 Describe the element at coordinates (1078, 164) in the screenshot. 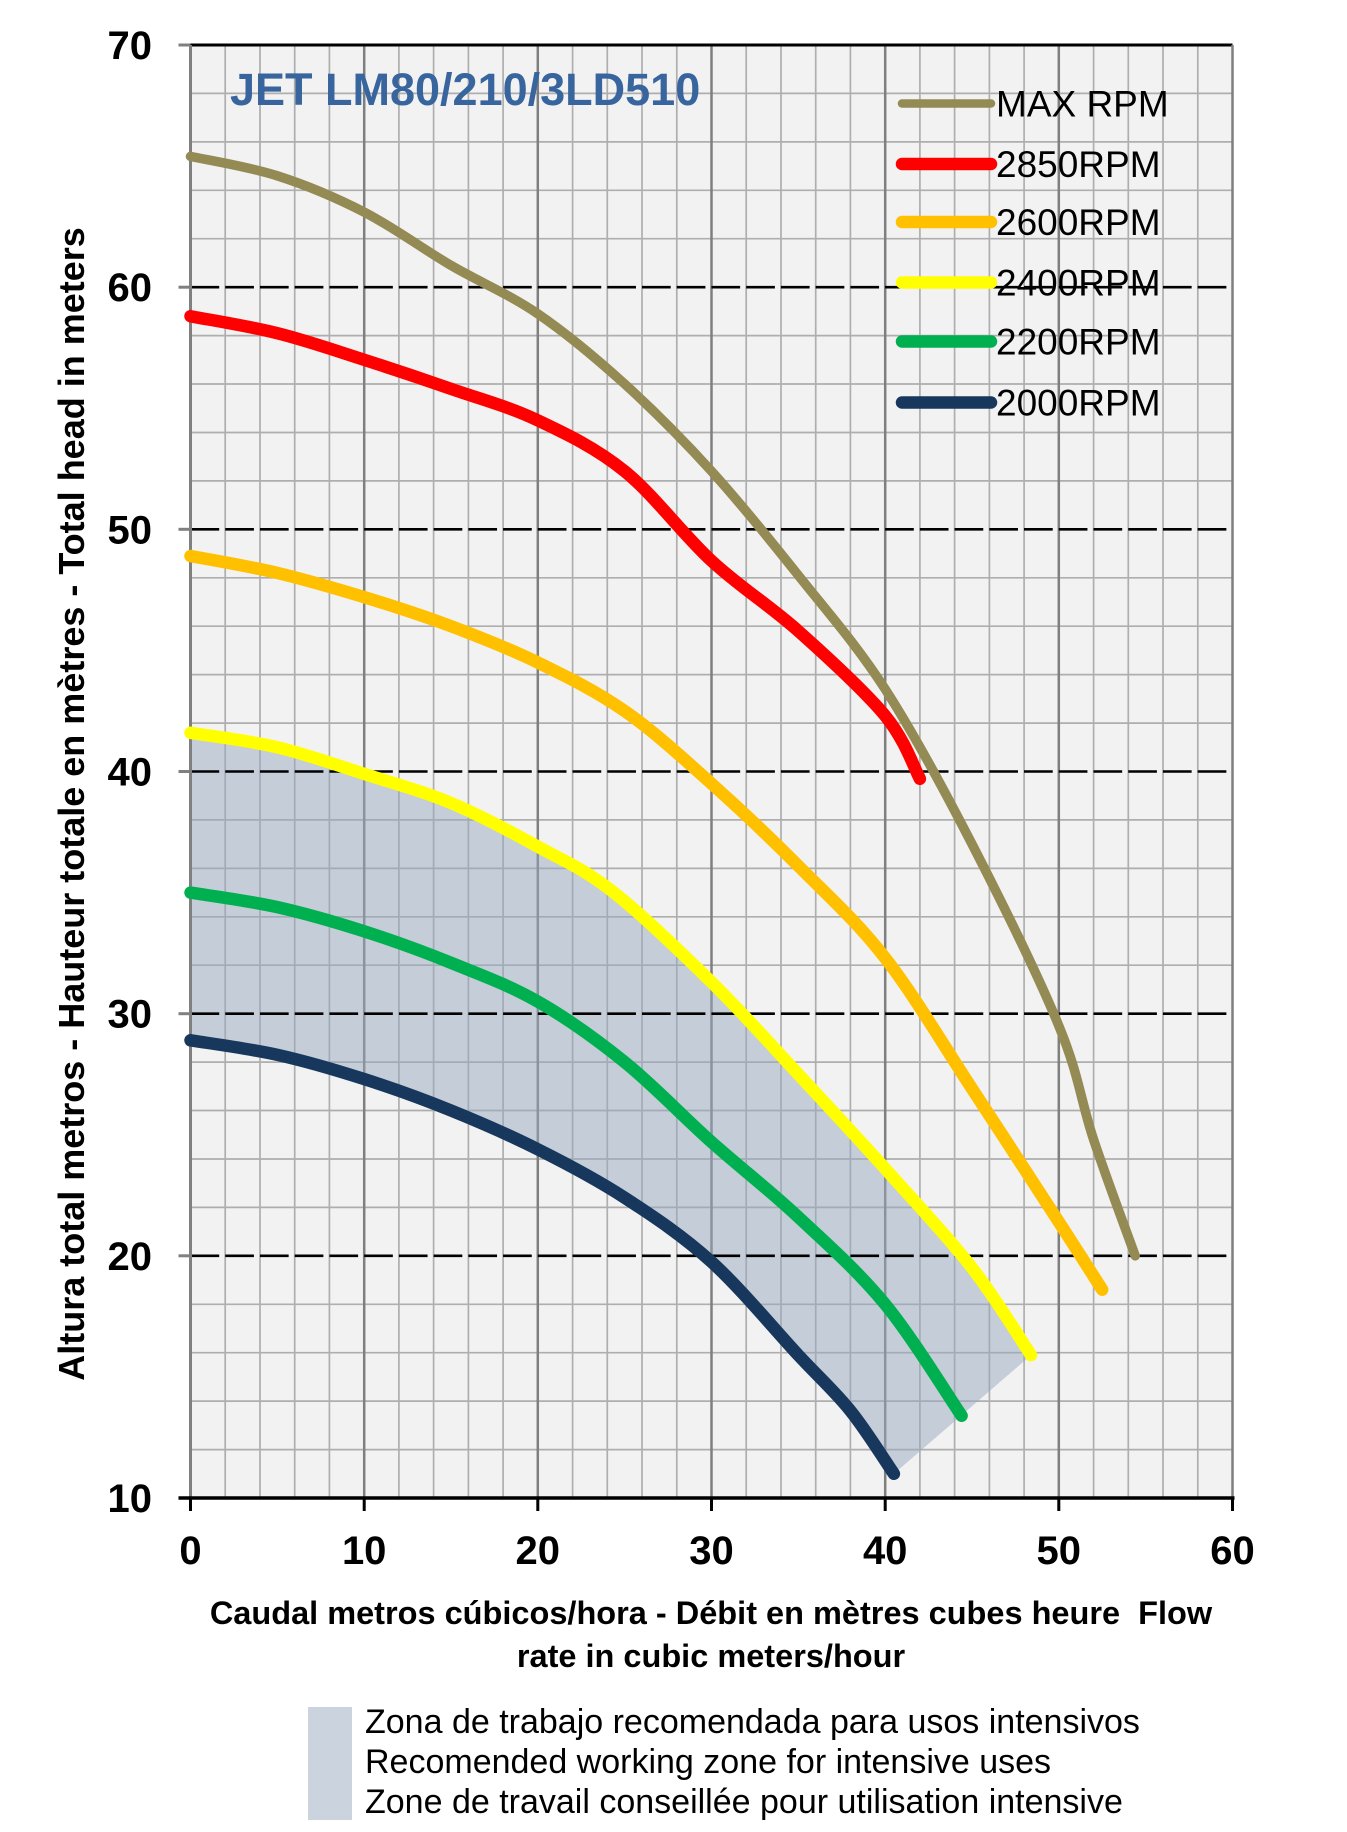

I see `svg-text: 2850RPM` at that location.